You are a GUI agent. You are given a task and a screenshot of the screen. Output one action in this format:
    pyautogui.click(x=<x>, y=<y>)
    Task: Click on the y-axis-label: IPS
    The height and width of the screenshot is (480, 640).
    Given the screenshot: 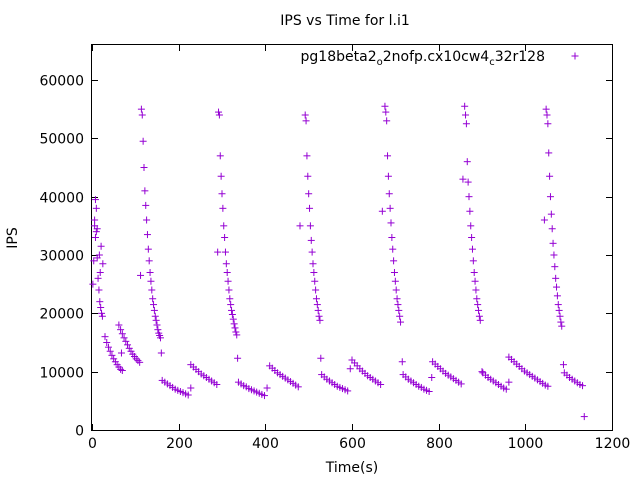 What is the action you would take?
    pyautogui.click(x=13, y=238)
    